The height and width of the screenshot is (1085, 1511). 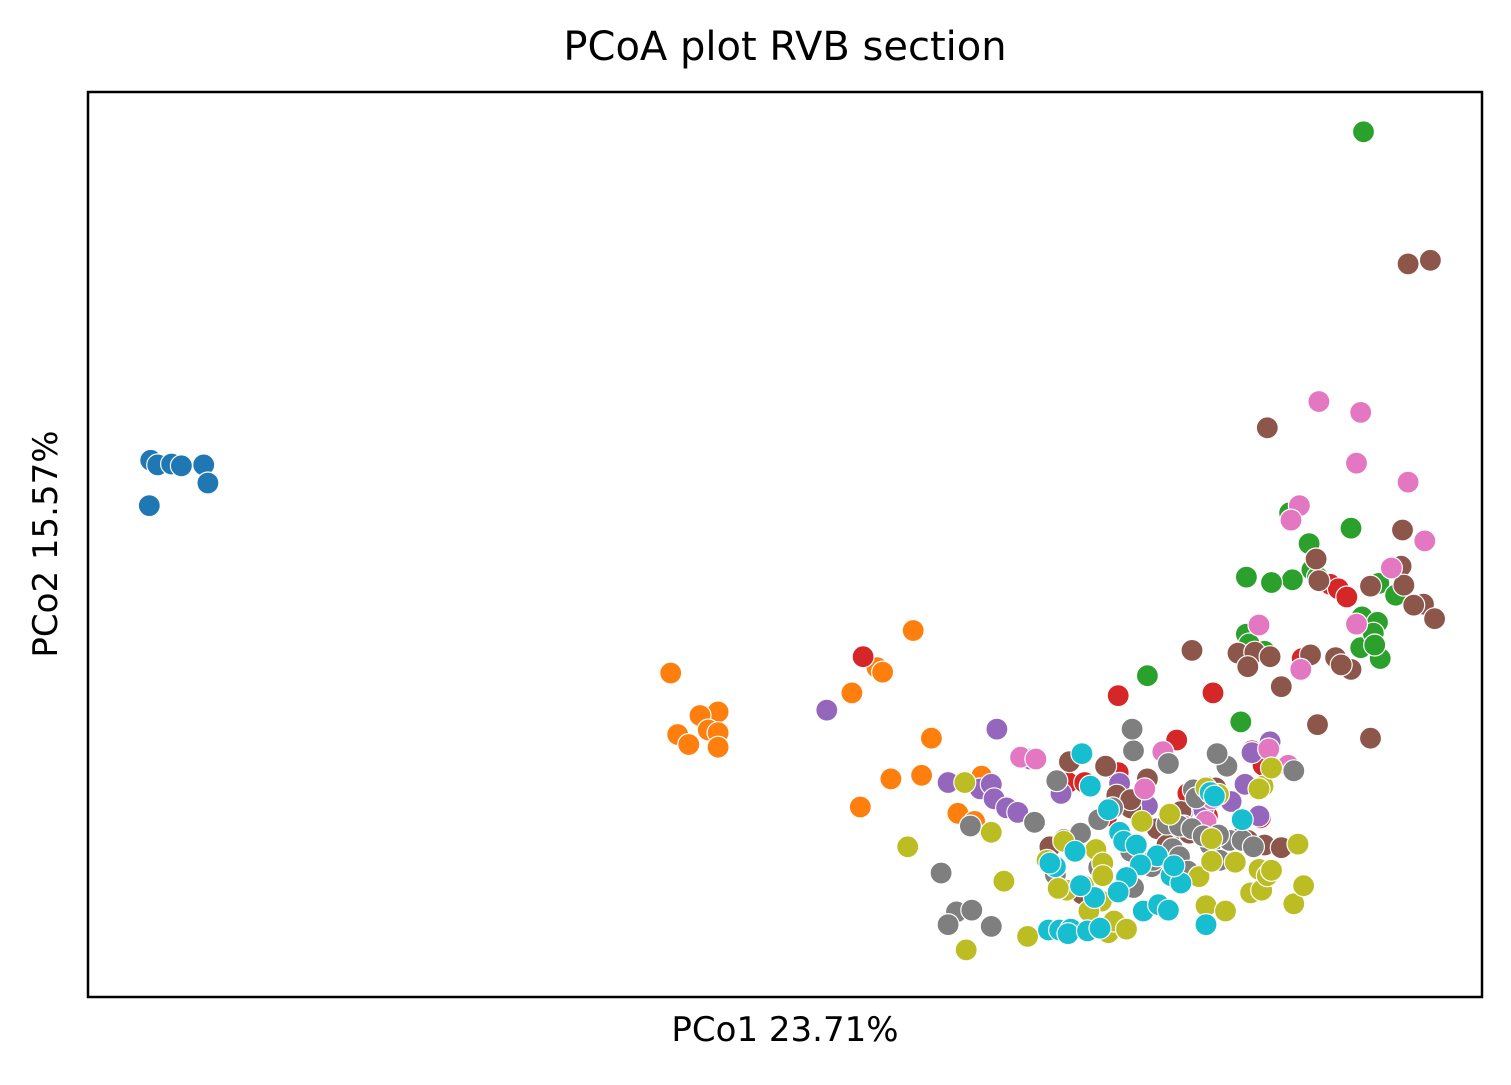 What do you see at coordinates (785, 1030) in the screenshot?
I see `x-axis-label: PCo1 23.71%` at bounding box center [785, 1030].